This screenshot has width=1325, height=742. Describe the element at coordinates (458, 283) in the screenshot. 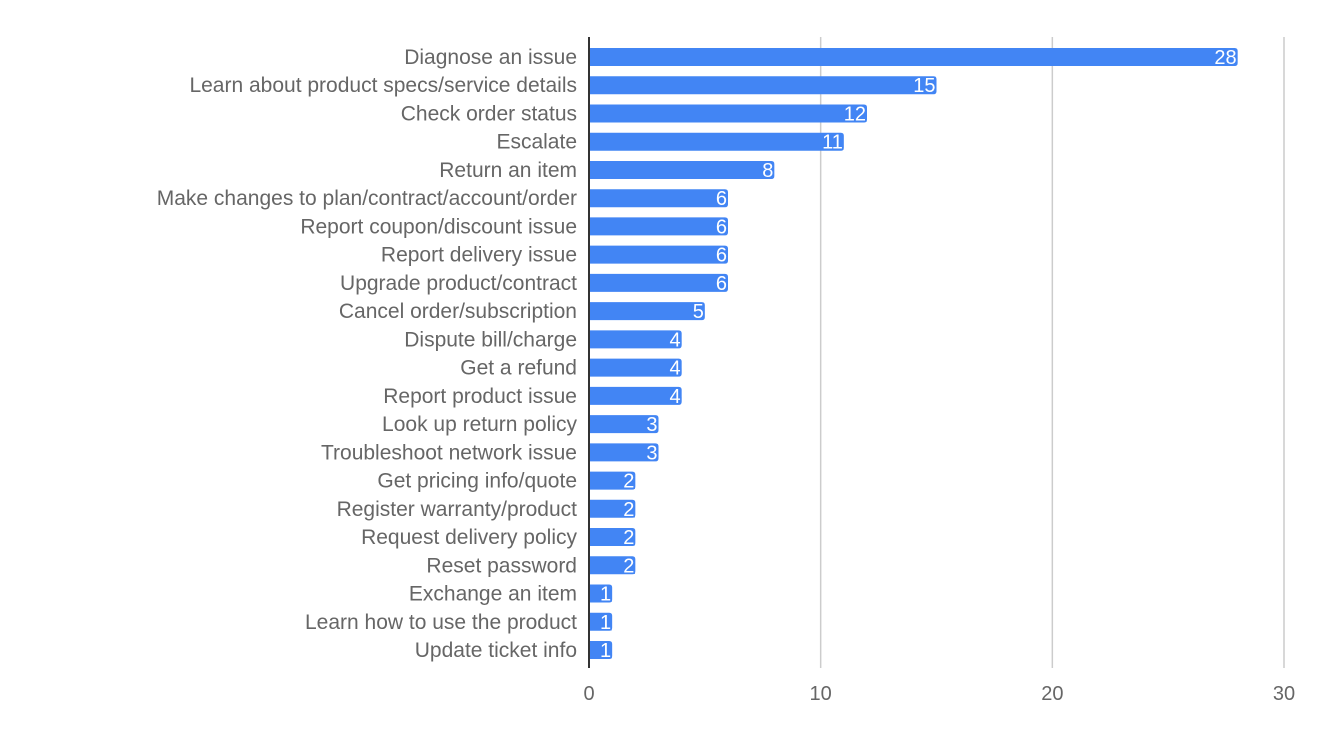

I see `category-label: Upgrade product/contract` at that location.